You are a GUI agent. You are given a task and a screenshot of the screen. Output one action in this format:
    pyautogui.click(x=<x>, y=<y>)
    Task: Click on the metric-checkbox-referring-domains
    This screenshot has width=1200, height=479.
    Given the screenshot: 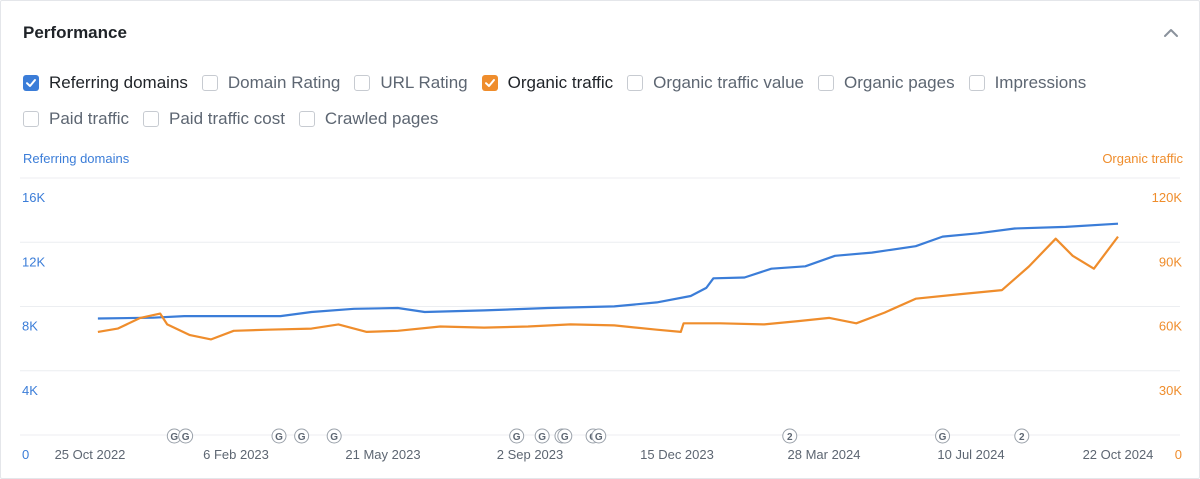 What is the action you would take?
    pyautogui.click(x=31, y=83)
    